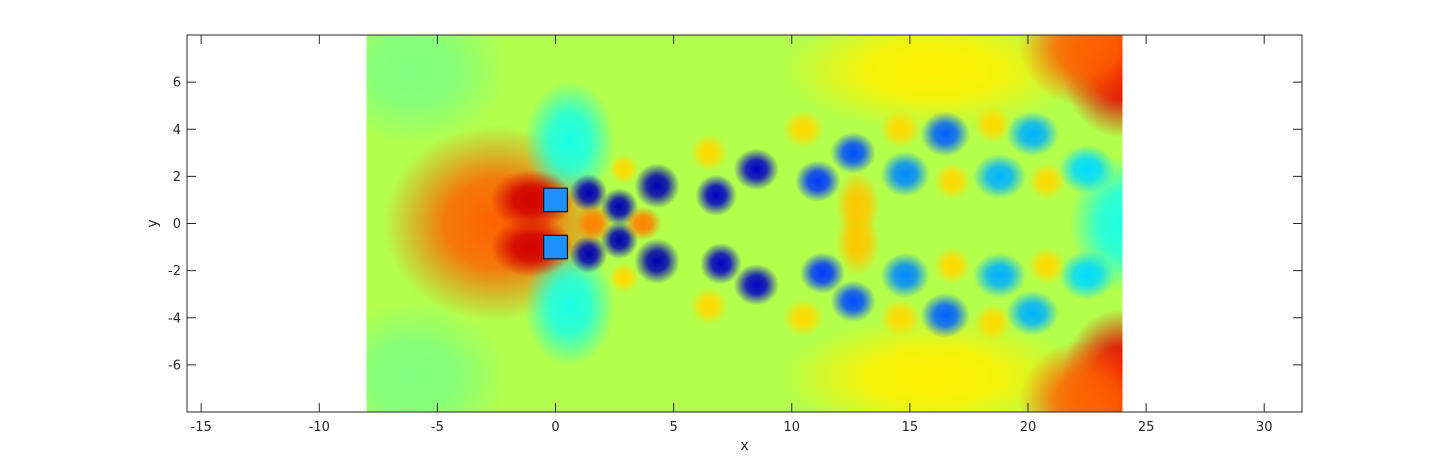 Image resolution: width=1440 pixels, height=464 pixels. I want to click on x-tick-label: 5, so click(673, 427).